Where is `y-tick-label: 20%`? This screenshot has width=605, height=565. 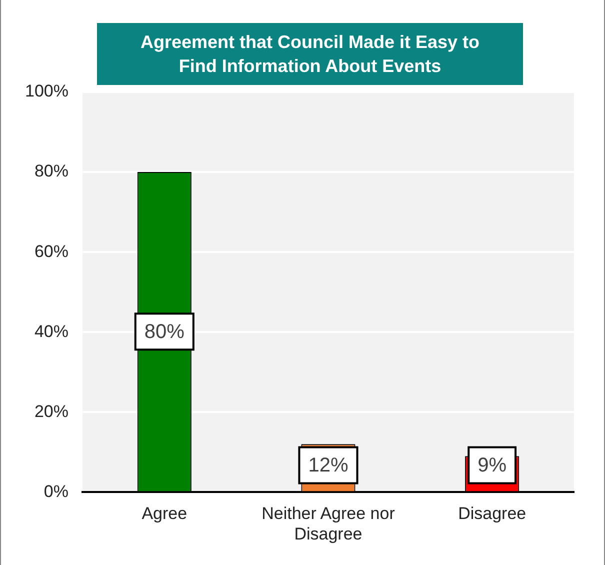 y-tick-label: 20% is located at coordinates (51, 411).